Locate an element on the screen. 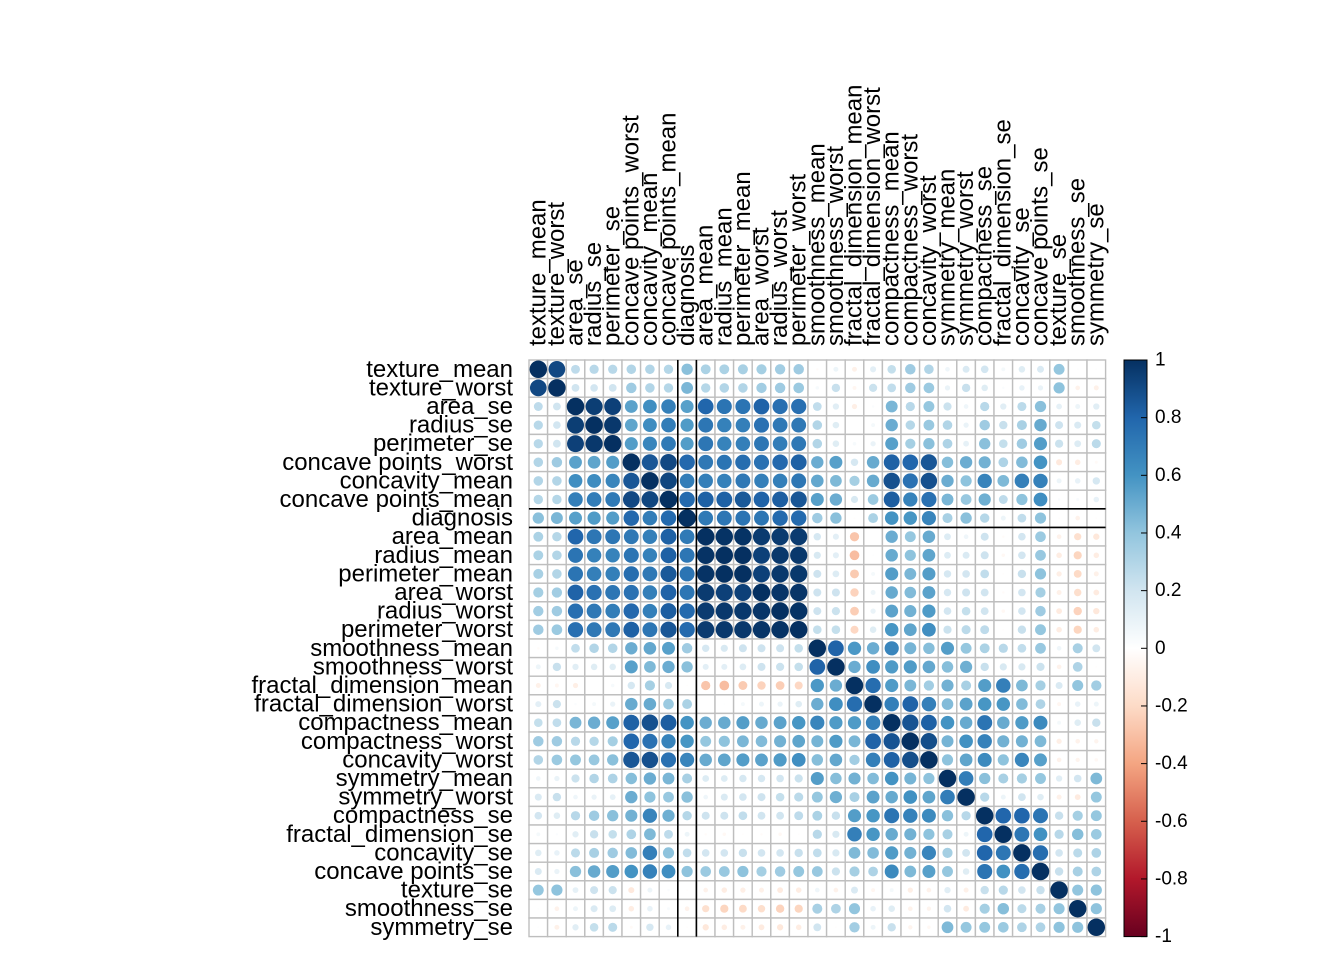 The width and height of the screenshot is (1344, 960). corr-dot-perimeter_worst--concave-points_se is located at coordinates (1040, 630).